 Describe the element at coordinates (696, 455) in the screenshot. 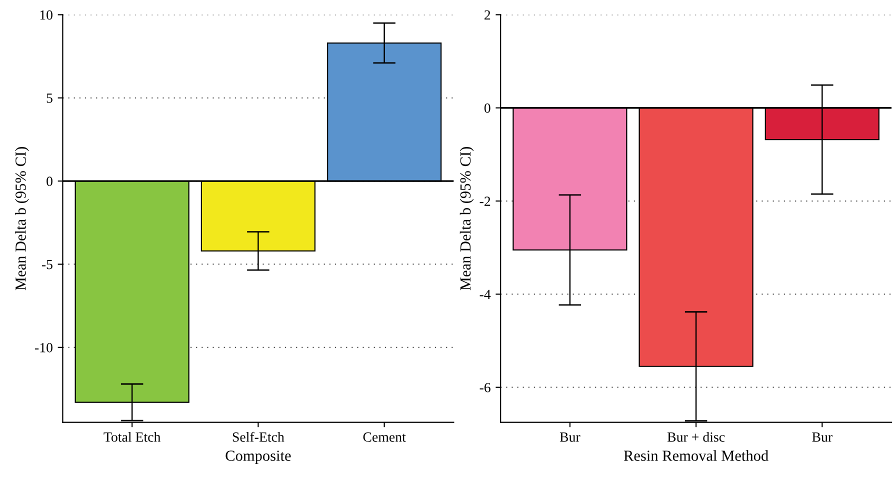

I see `x-axis-title: Resin Removal Method` at that location.